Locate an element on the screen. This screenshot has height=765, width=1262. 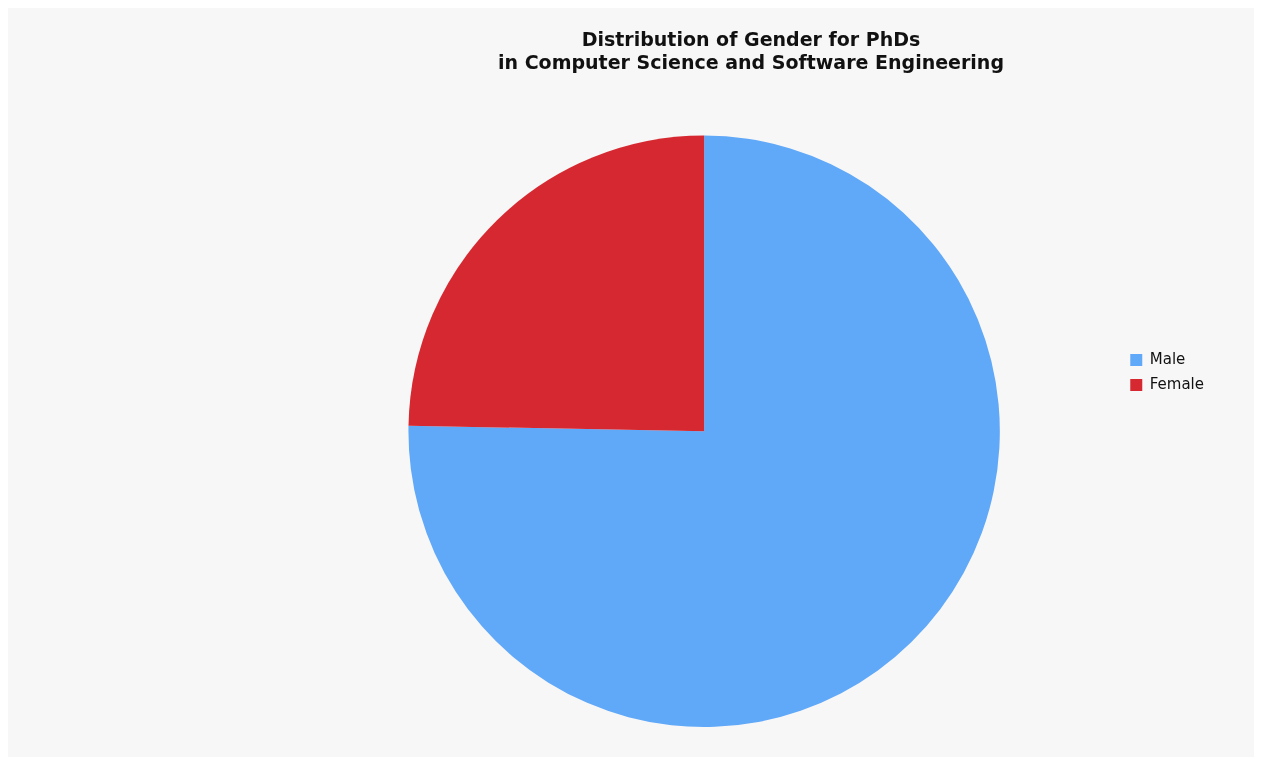
chart-title: Distribution of Gender for PhDs in Computer Science and Software Engineering is located at coordinates (751, 51).